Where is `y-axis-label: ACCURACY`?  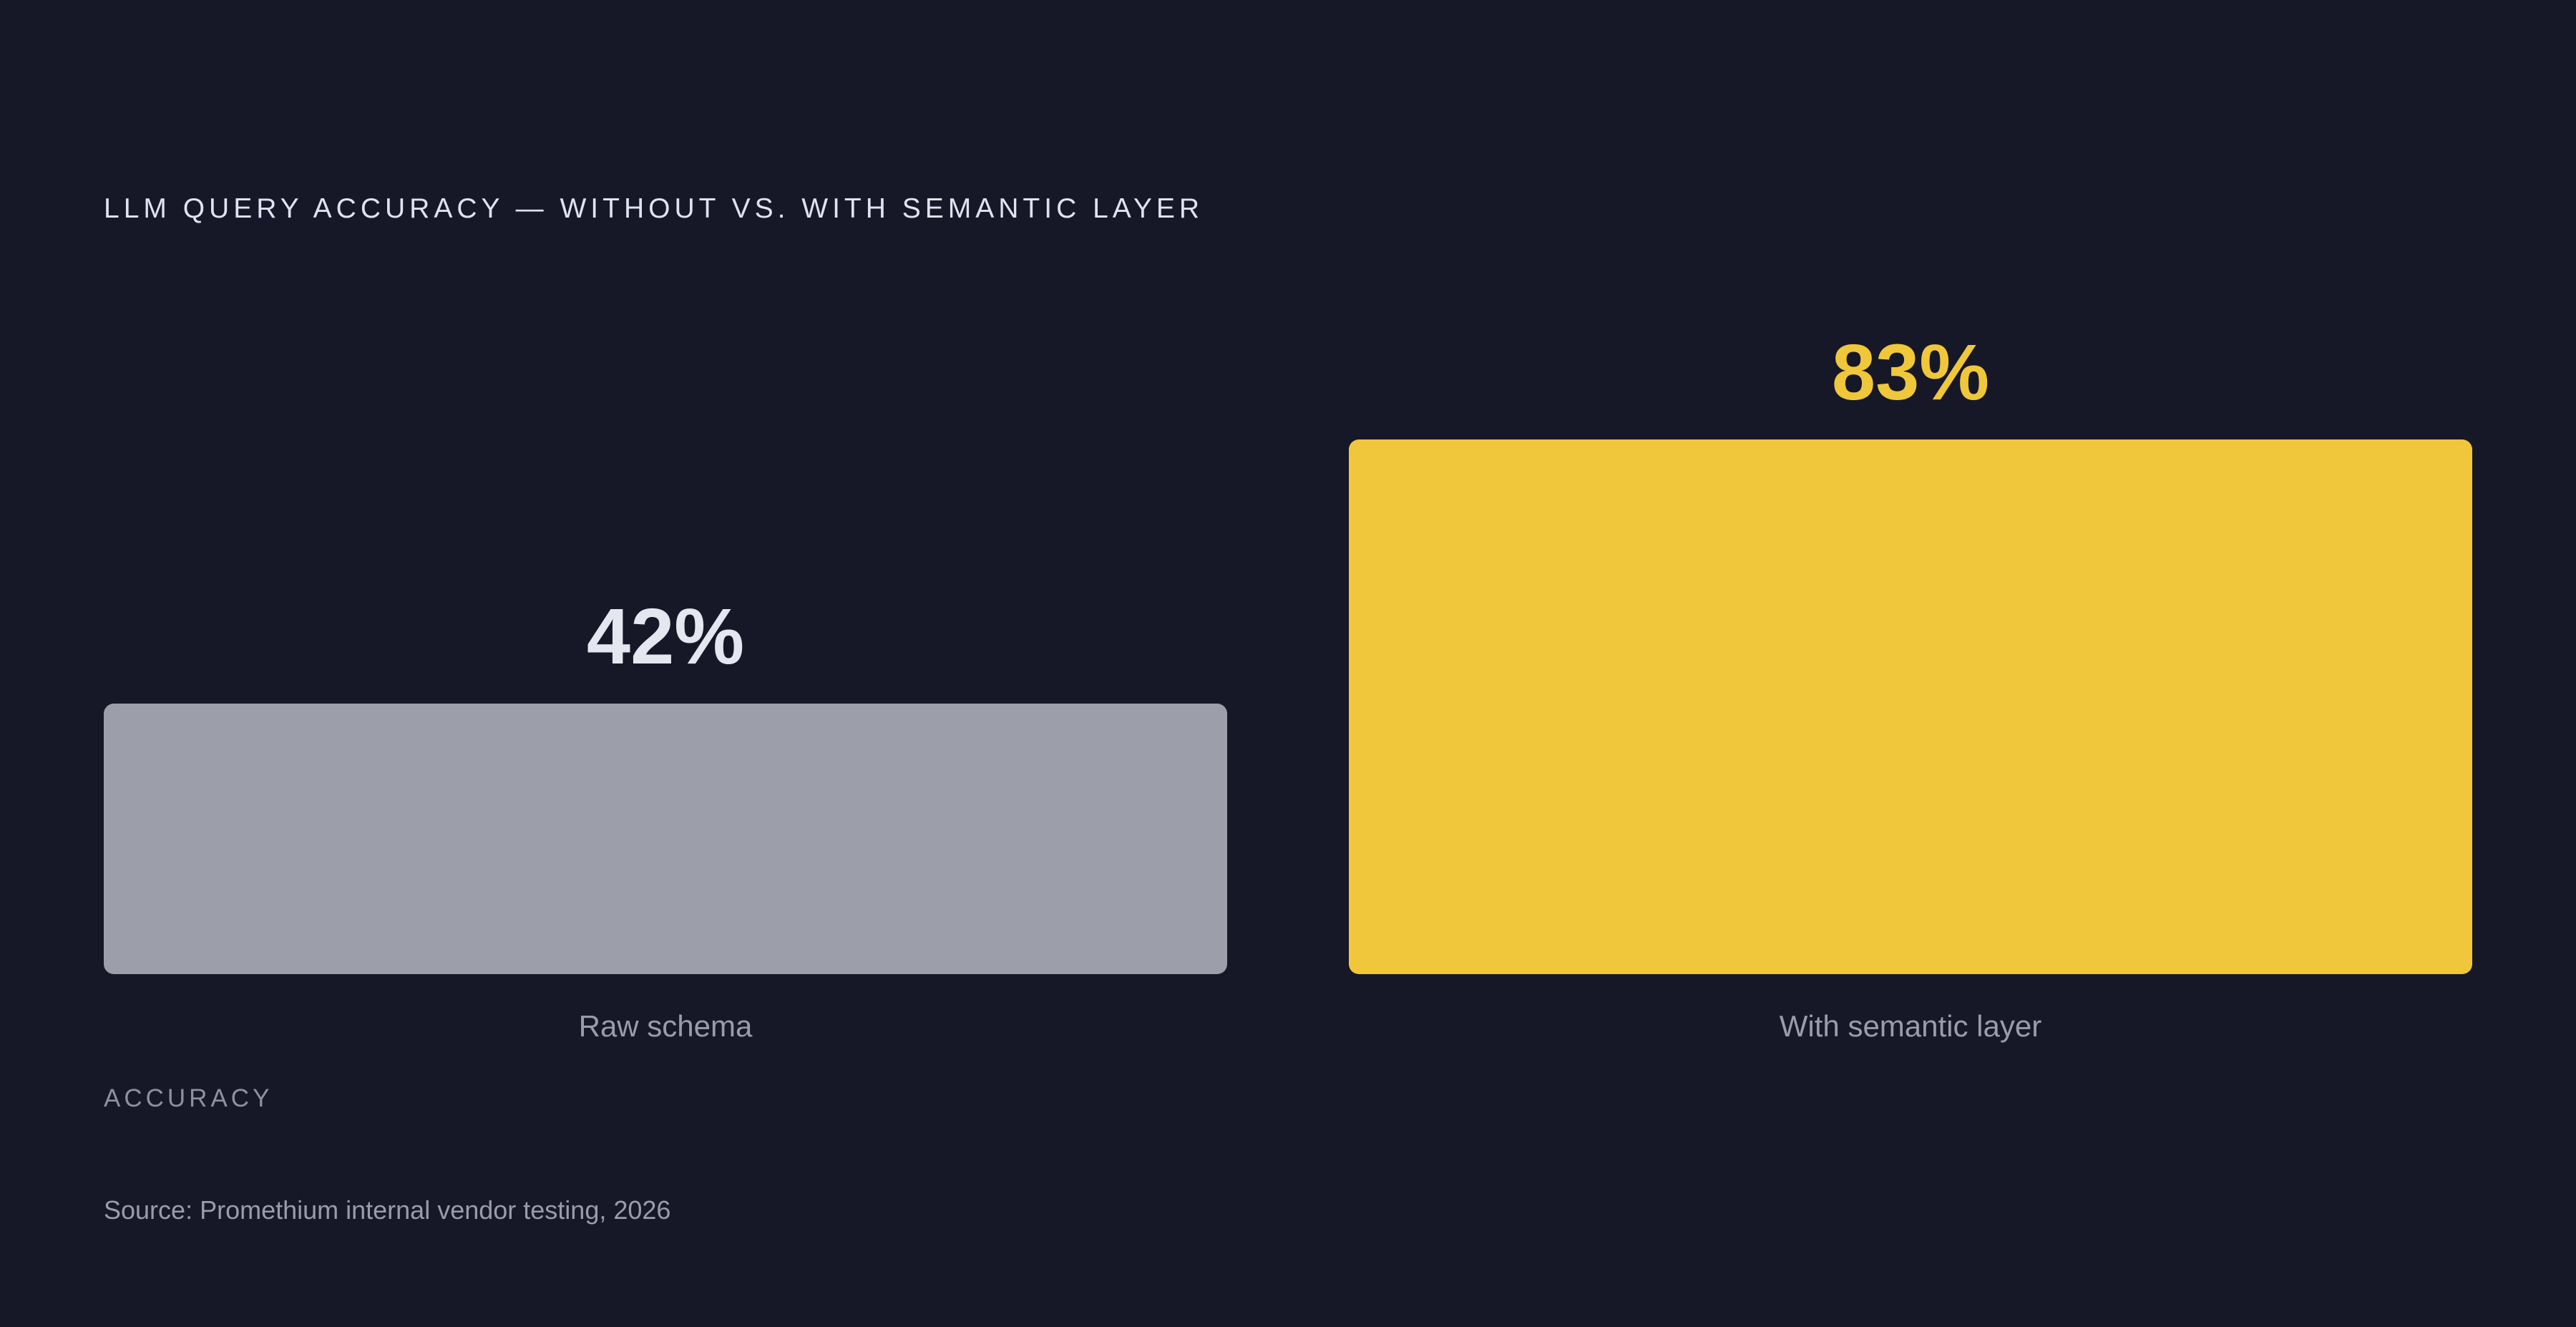
y-axis-label: ACCURACY is located at coordinates (188, 1098).